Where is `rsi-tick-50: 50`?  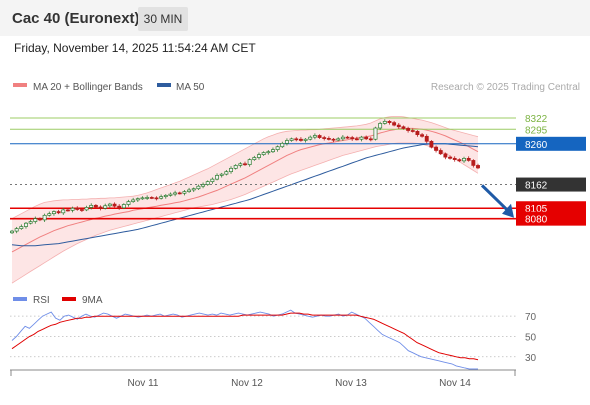
rsi-tick-50: 50 is located at coordinates (531, 337).